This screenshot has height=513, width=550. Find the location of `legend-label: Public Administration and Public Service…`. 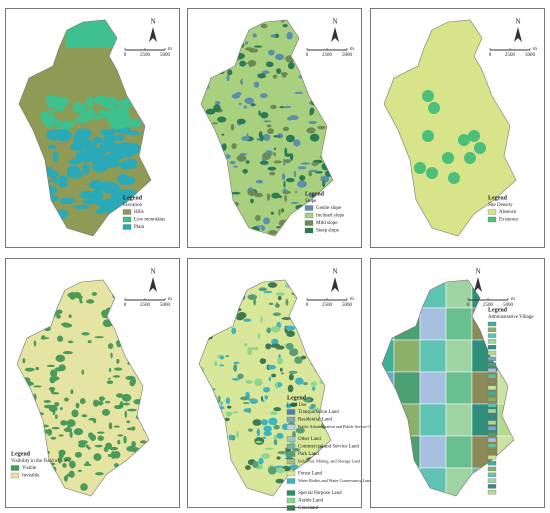

legend-label: Public Administration and Public Service… is located at coordinates (338, 426).